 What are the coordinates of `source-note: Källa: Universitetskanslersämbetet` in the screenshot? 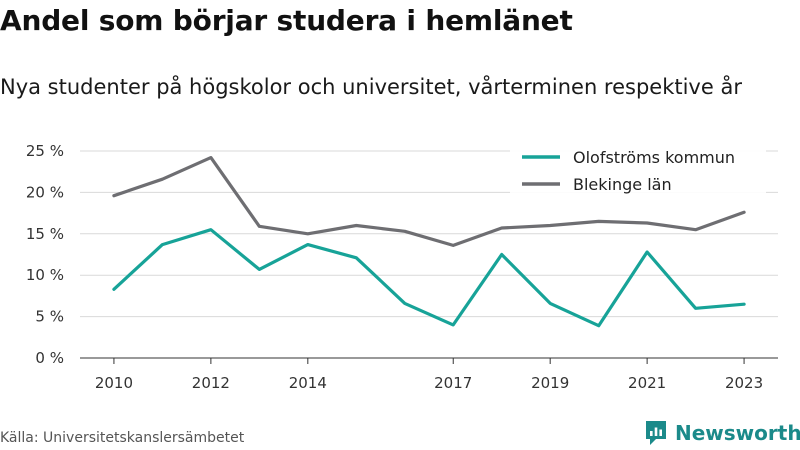 It's located at (122, 438).